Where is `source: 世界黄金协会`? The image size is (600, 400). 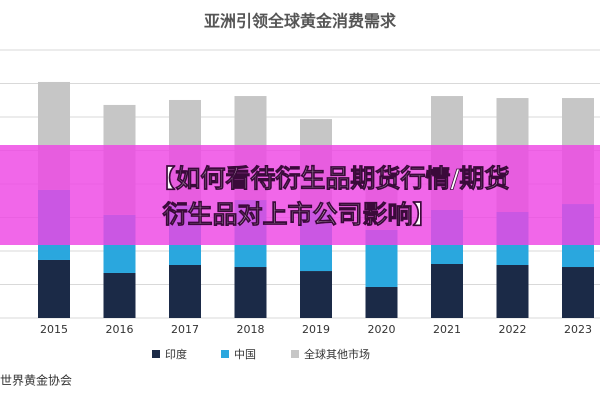
source: 世界黄金协会 is located at coordinates (36, 380).